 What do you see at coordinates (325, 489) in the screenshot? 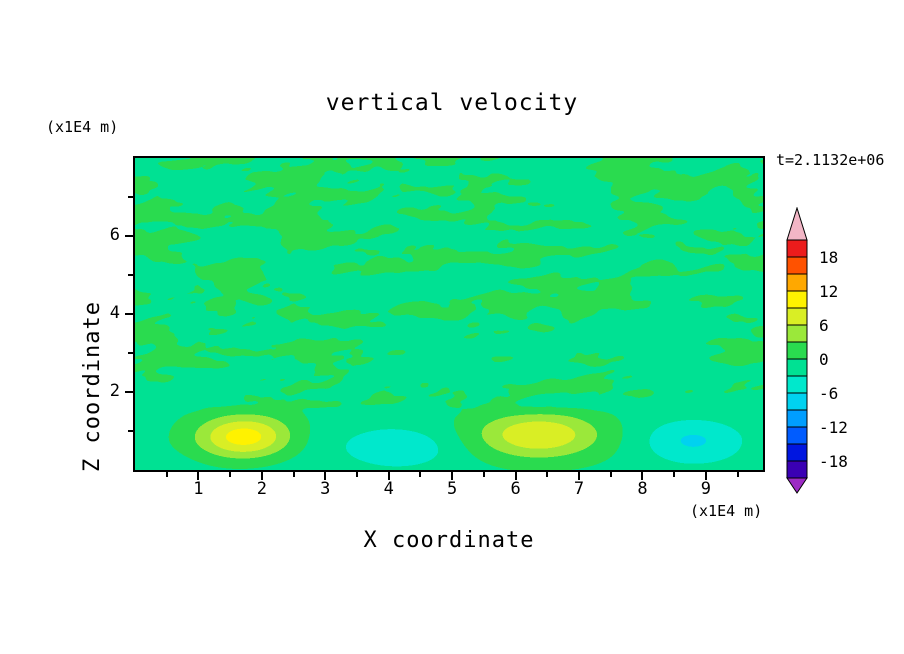
I see `x-tick-label: 3` at bounding box center [325, 489].